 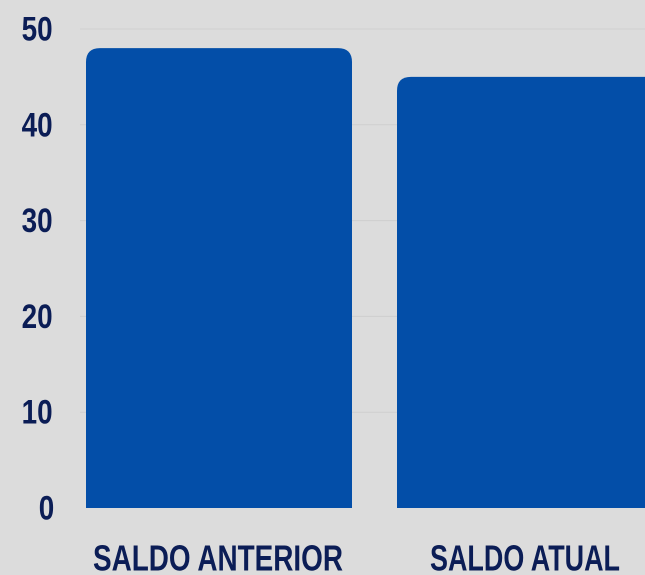 I want to click on y-tick-label: 0, so click(x=47, y=508).